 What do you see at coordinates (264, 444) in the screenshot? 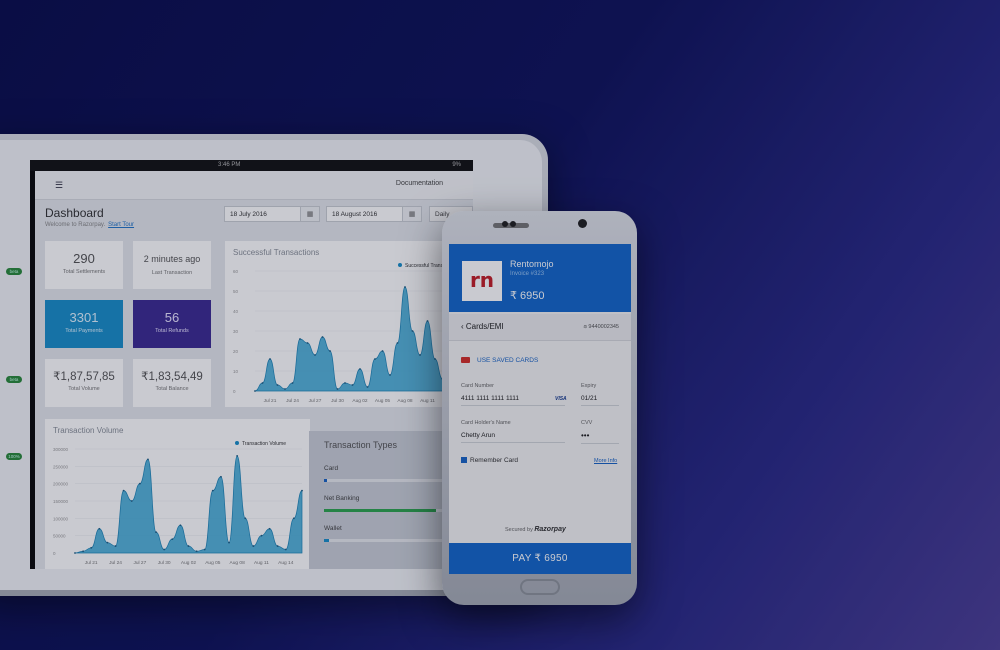
I see `legend-label: Transaction Volume` at bounding box center [264, 444].